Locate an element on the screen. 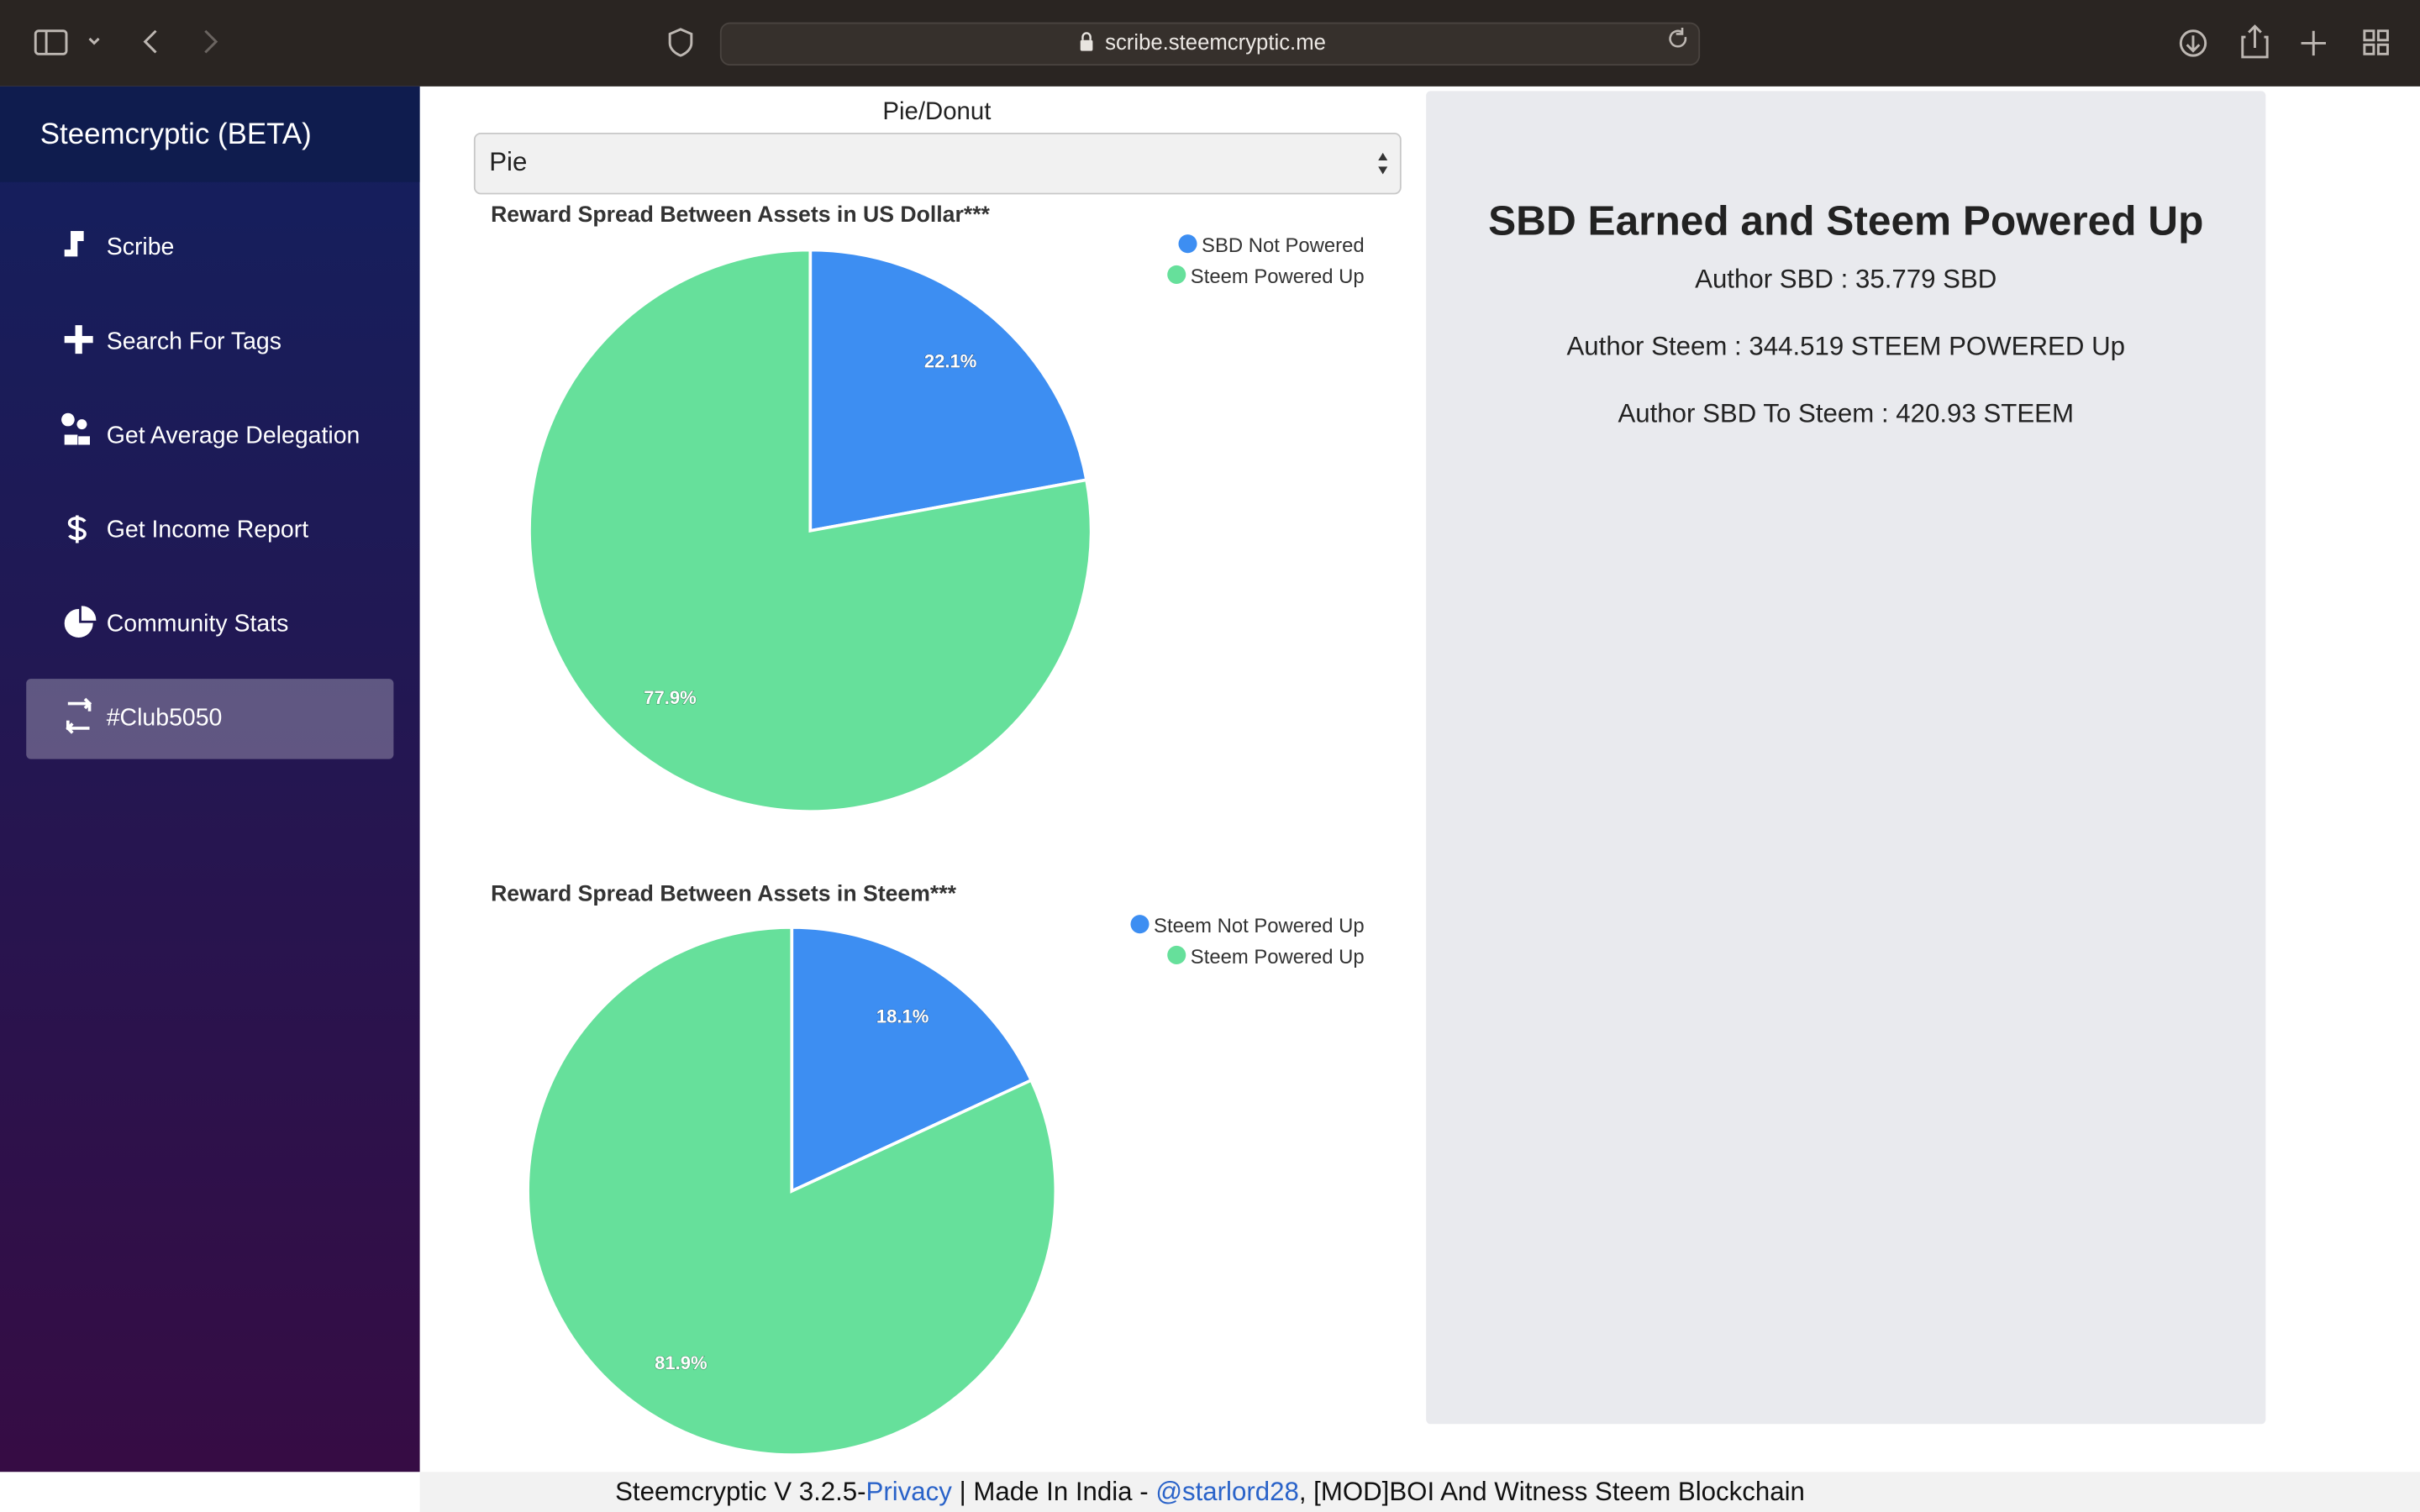  chart-type-select is located at coordinates (937, 163).